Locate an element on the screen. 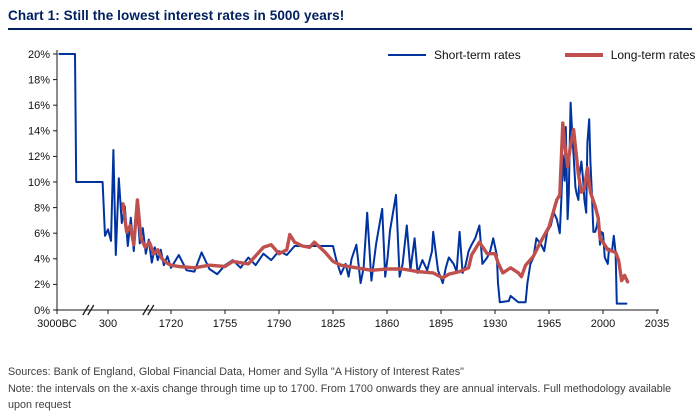 The image size is (700, 418). svg-text: 12% is located at coordinates (39, 157).